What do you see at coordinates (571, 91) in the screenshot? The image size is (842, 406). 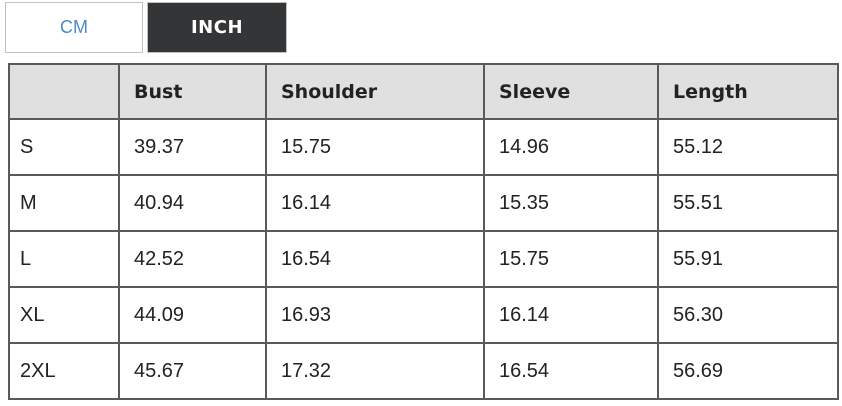 I see `column-header-sleeve: Sleeve` at bounding box center [571, 91].